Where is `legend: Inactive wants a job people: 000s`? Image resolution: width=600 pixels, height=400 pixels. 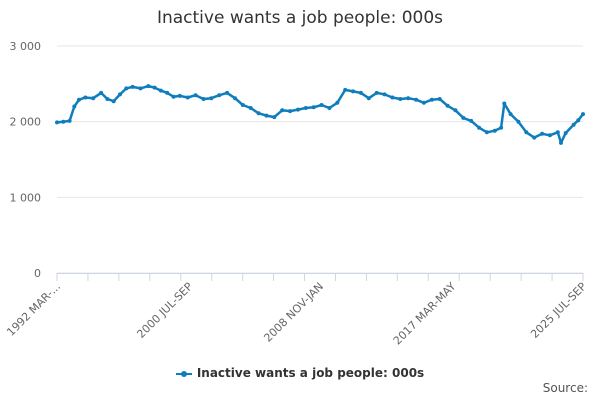 legend: Inactive wants a job people: 000s is located at coordinates (300, 373).